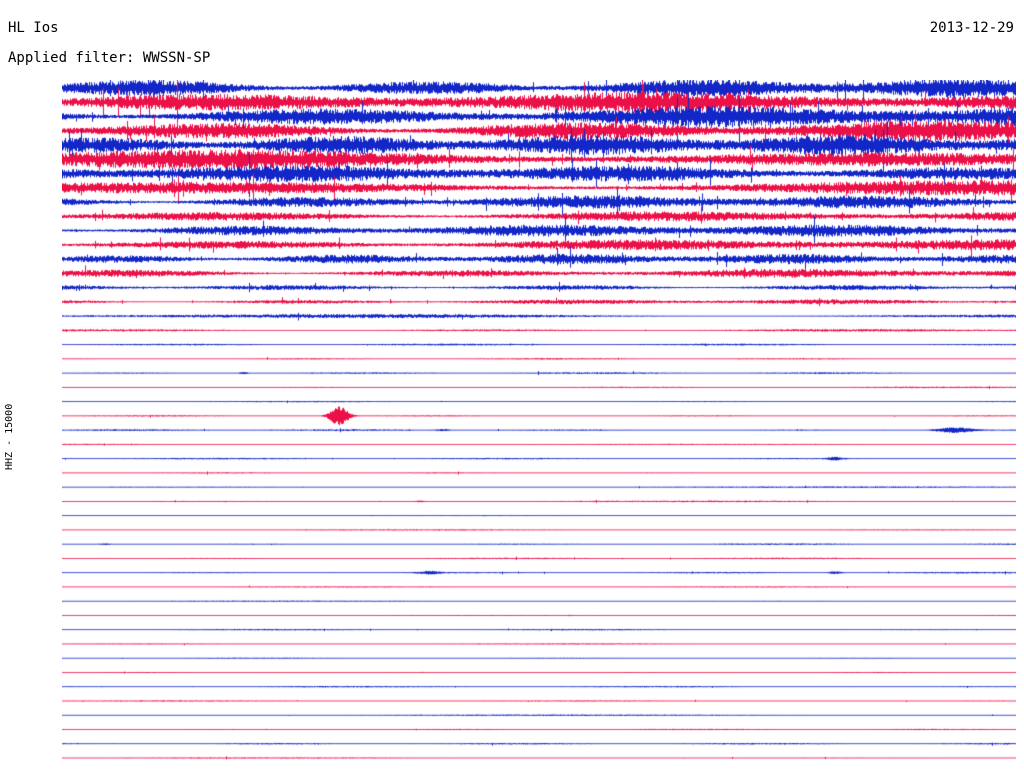 This screenshot has width=1024, height=780. I want to click on record-date: 2013-12-29, so click(971, 28).